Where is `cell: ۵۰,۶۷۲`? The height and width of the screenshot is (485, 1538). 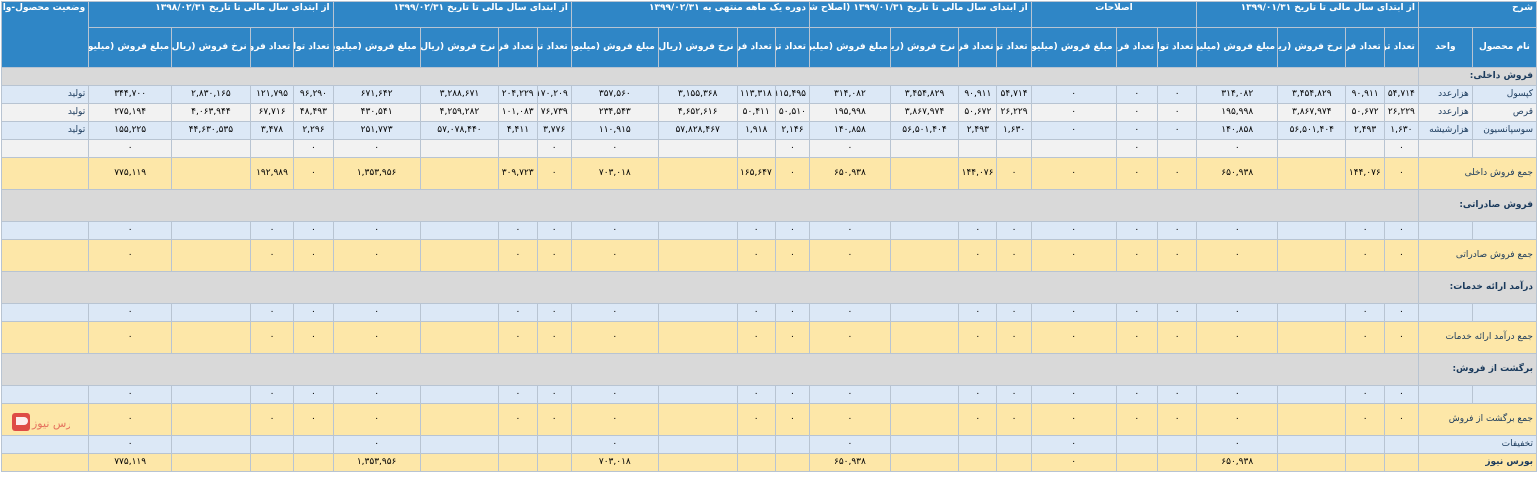 cell: ۵۰,۶۷۲ is located at coordinates (1365, 112).